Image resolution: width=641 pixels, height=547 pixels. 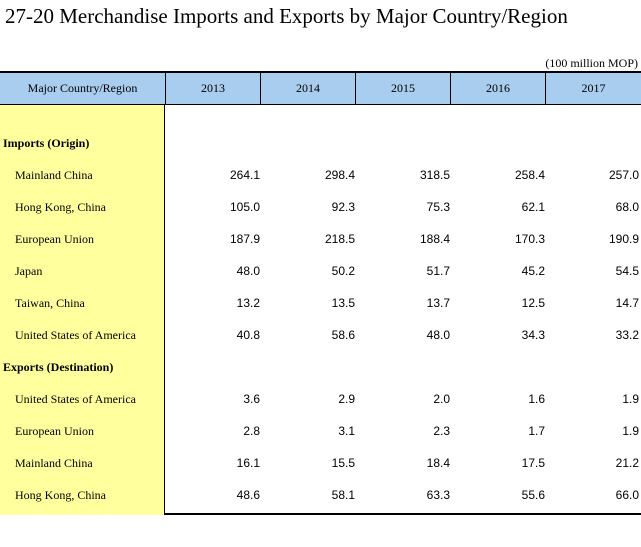 What do you see at coordinates (627, 495) in the screenshot?
I see `value-cell: 66.0` at bounding box center [627, 495].